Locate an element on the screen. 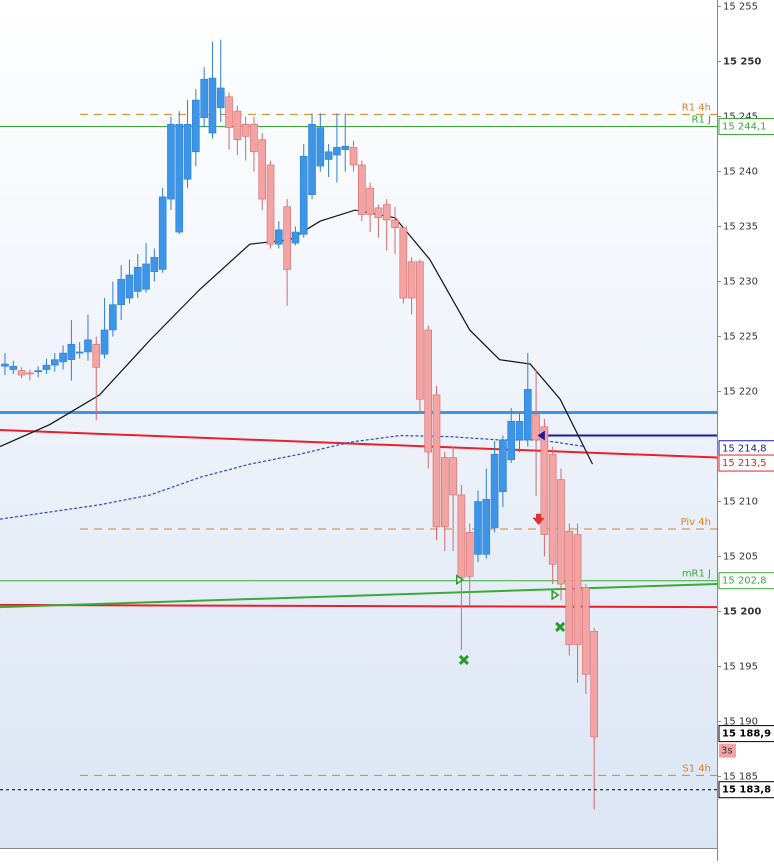  y-tick-label: 15 205 is located at coordinates (740, 557).